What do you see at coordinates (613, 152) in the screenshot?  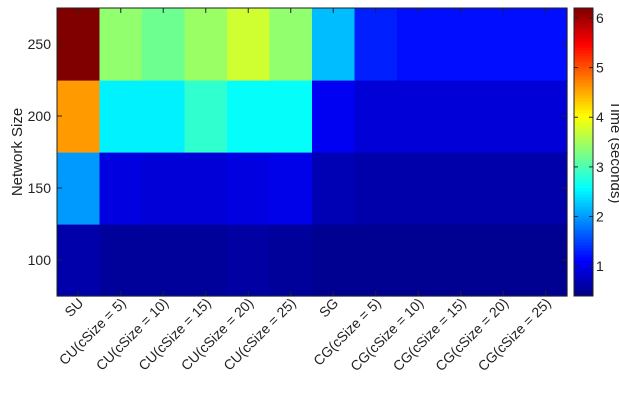 I see `colorbar-label: Time (seconds)` at bounding box center [613, 152].